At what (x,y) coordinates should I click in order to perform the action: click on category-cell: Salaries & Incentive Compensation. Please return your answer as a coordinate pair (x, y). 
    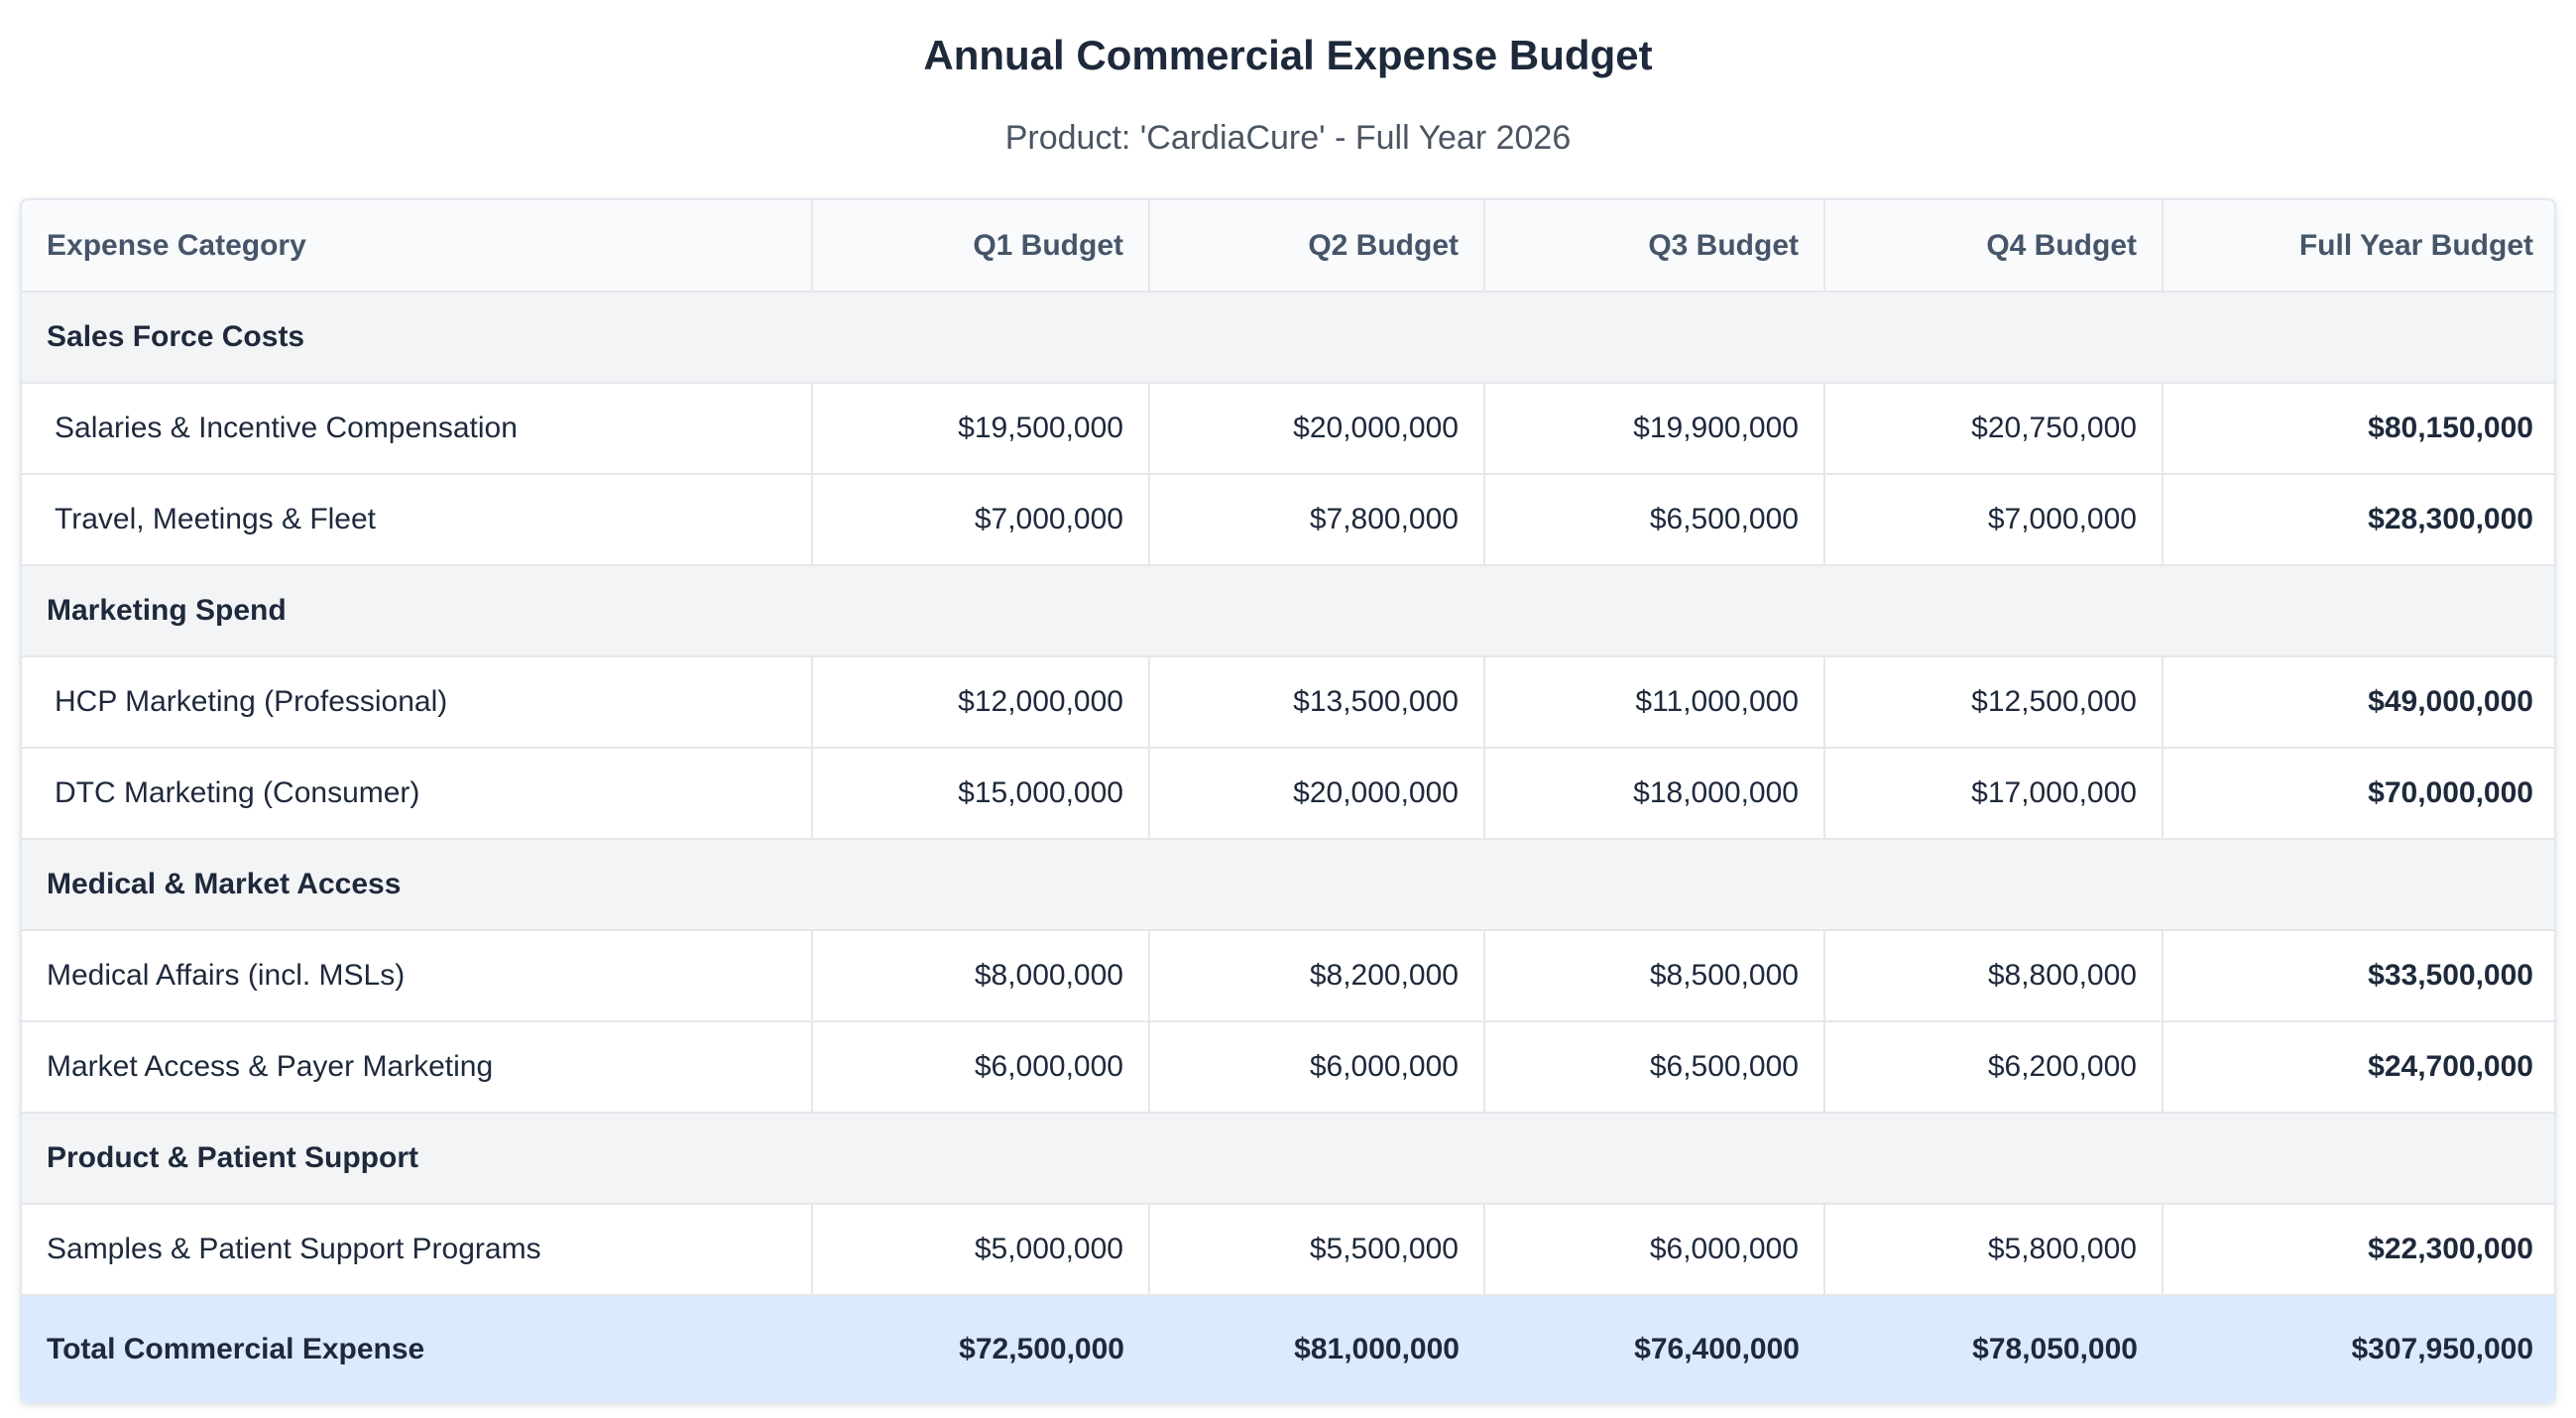
    Looking at the image, I should click on (417, 429).